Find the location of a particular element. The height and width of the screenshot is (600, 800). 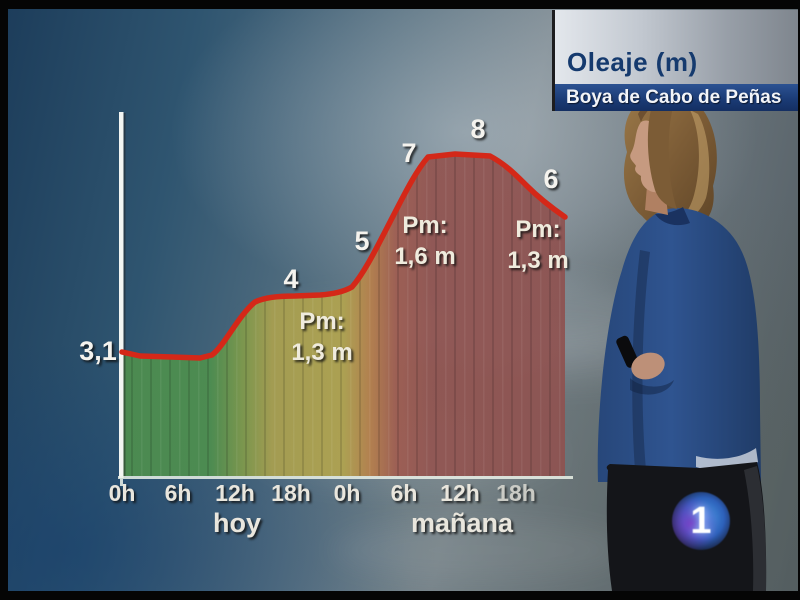

letterbox-top is located at coordinates (400, 4).